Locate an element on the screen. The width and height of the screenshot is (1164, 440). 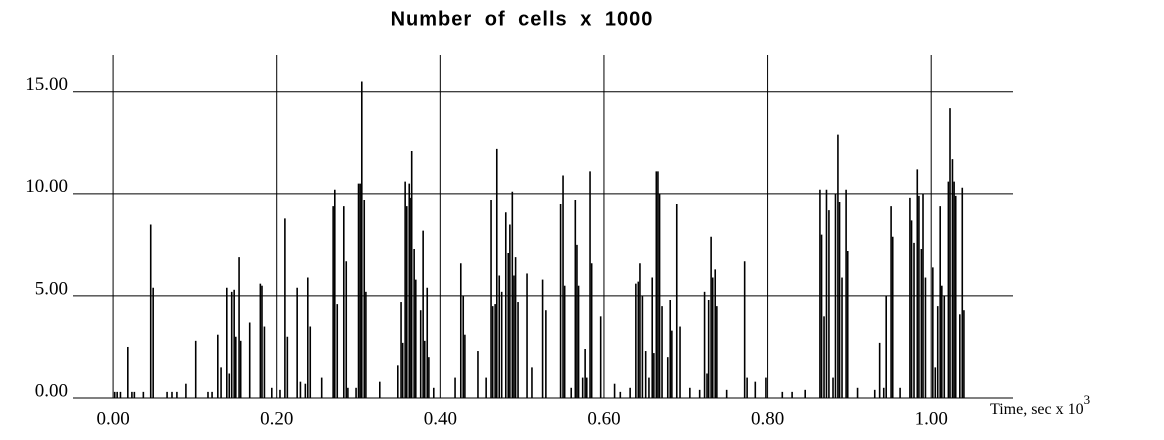
x-tick-label: 0.00 is located at coordinates (112, 418).